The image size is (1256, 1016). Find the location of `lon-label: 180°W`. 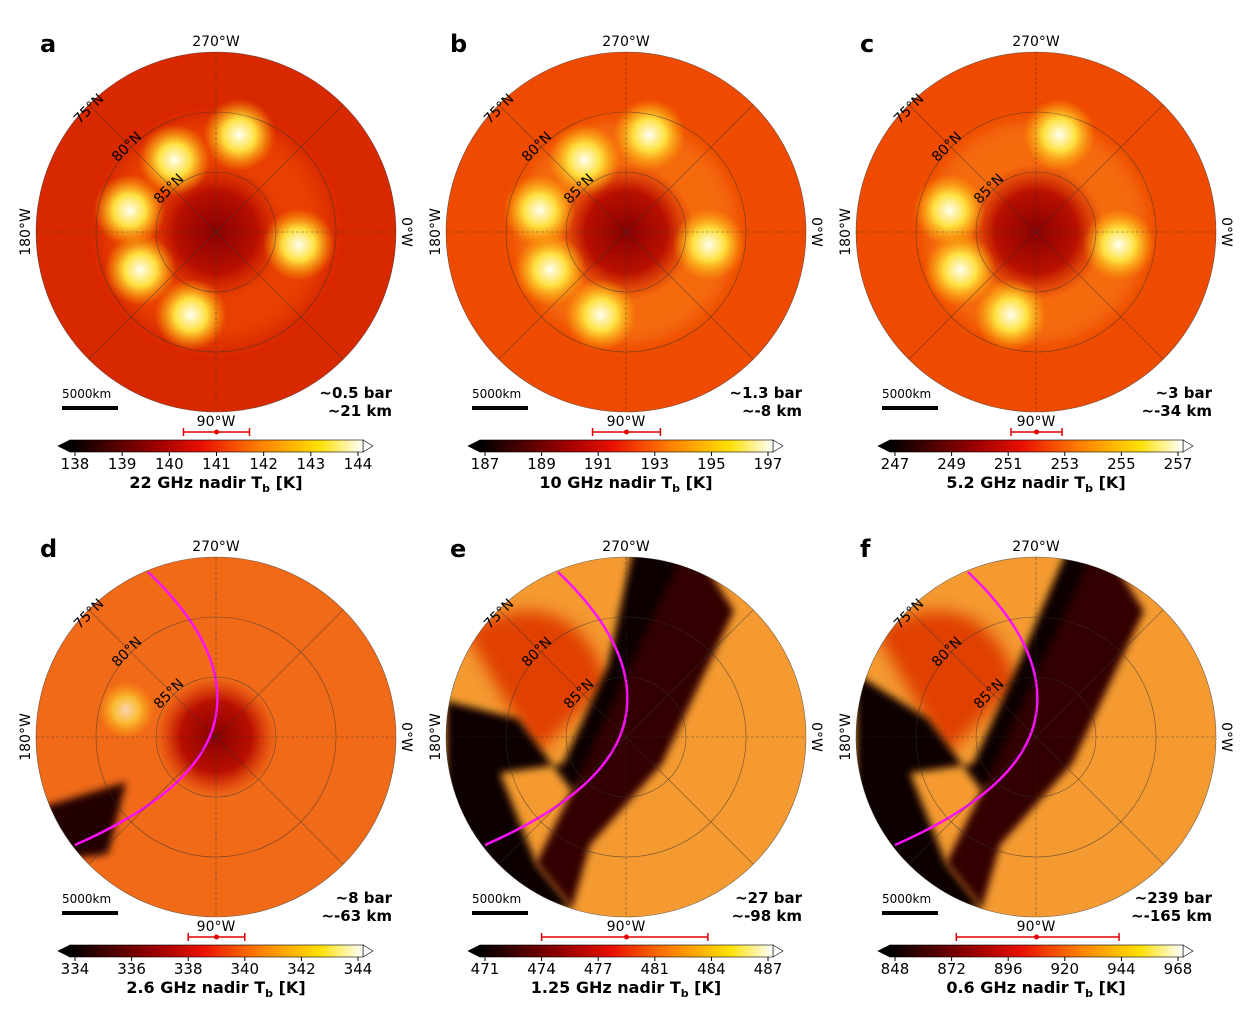

lon-label: 180°W is located at coordinates (436, 737).